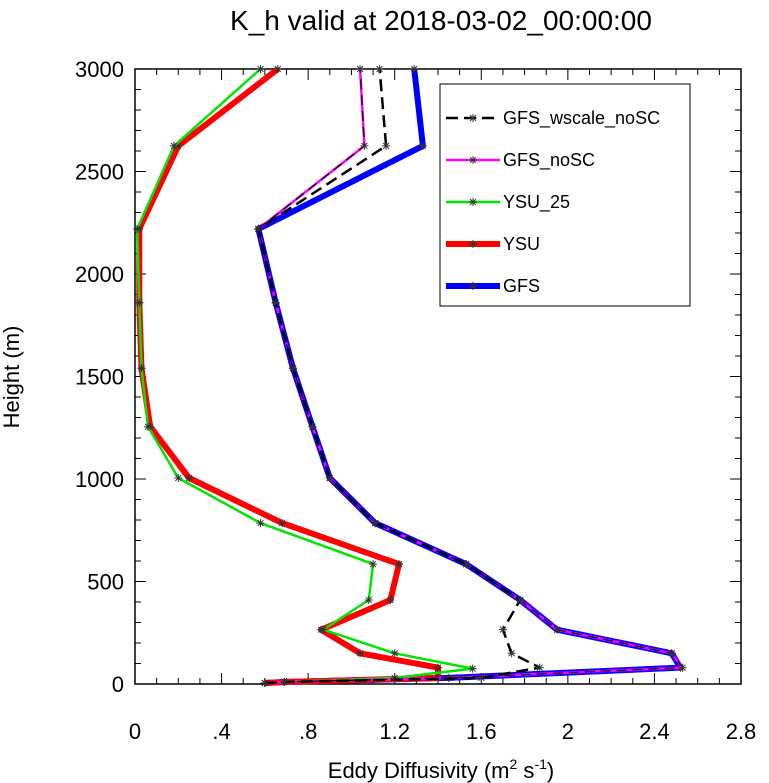 This screenshot has width=769, height=783. Describe the element at coordinates (525, 770) in the screenshot. I see `x-axis-label-mid: s` at that location.